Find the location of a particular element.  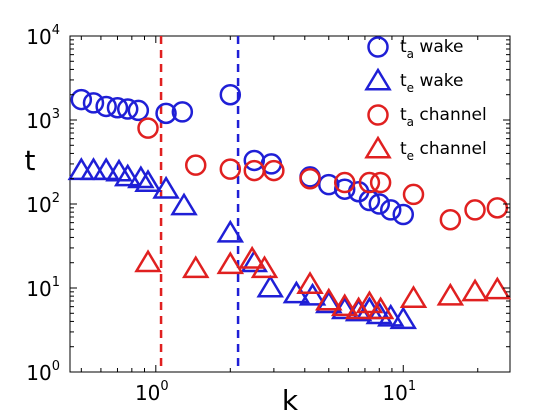

legend: ta wake te wake ta channel te channel is located at coordinates (425, 99).